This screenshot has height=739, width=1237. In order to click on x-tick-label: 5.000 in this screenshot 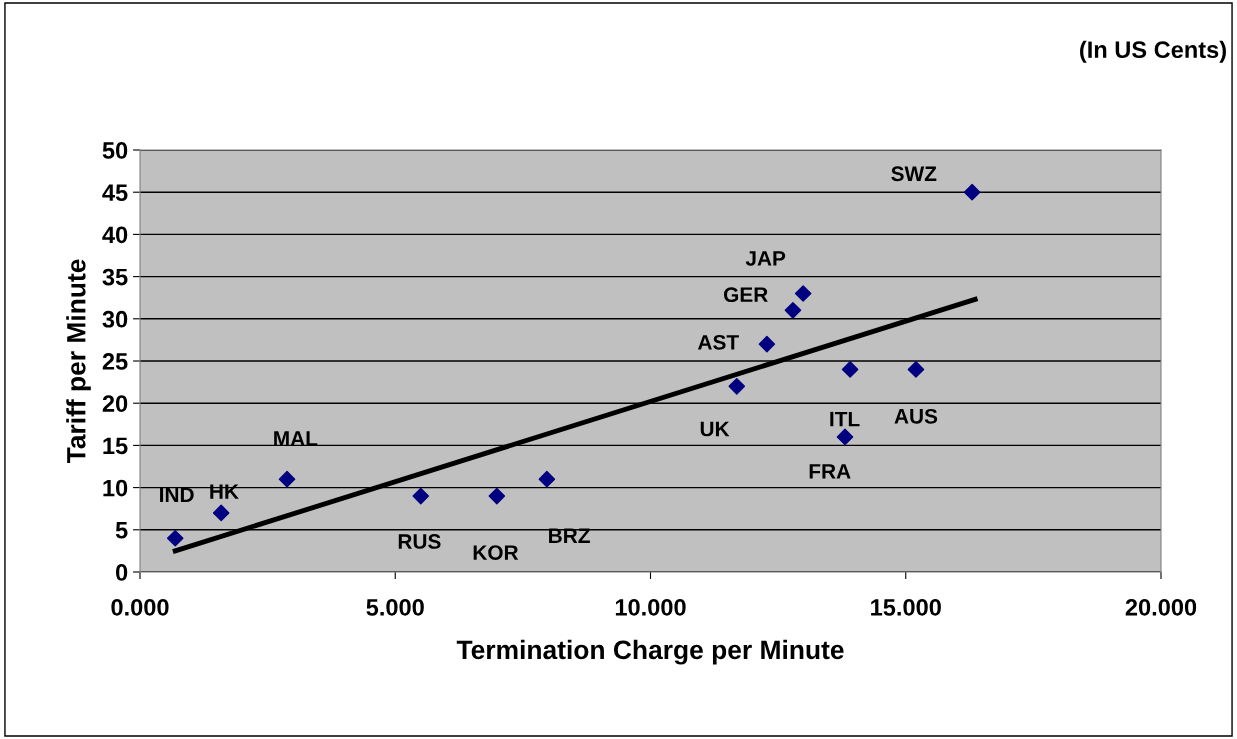, I will do `click(395, 607)`.